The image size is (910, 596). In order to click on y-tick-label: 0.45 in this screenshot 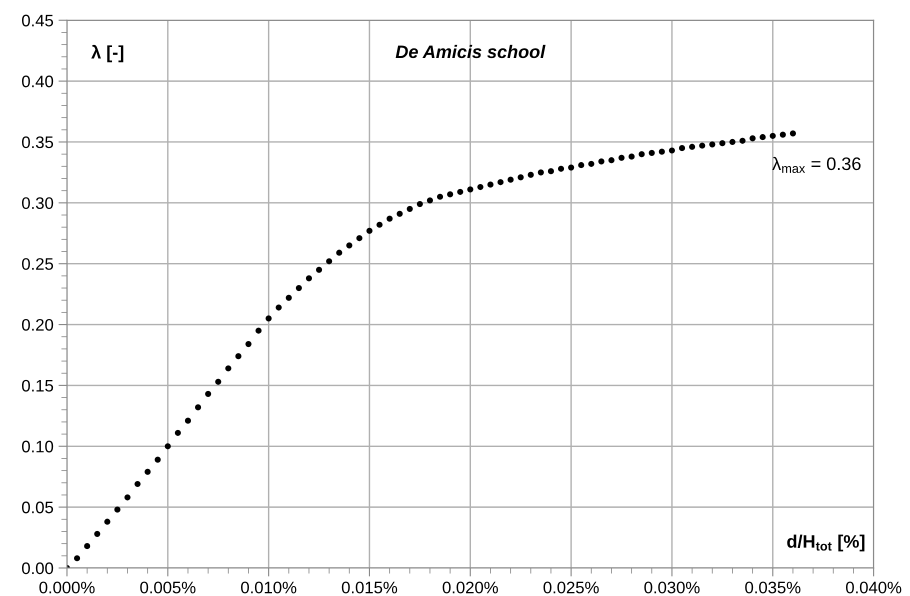, I will do `click(38, 20)`.